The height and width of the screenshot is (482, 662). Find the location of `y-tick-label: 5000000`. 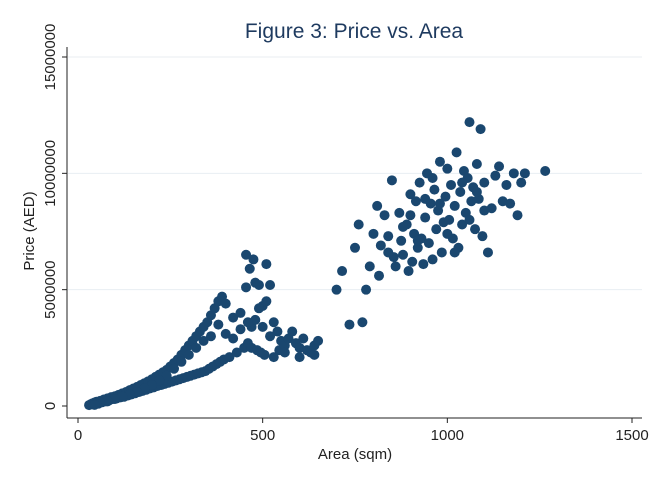

y-tick-label: 5000000 is located at coordinates (50, 289).